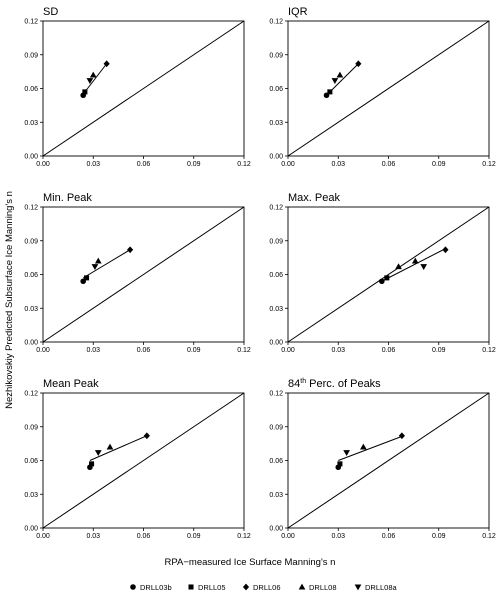  I want to click on panel-title: SD, so click(50, 12).